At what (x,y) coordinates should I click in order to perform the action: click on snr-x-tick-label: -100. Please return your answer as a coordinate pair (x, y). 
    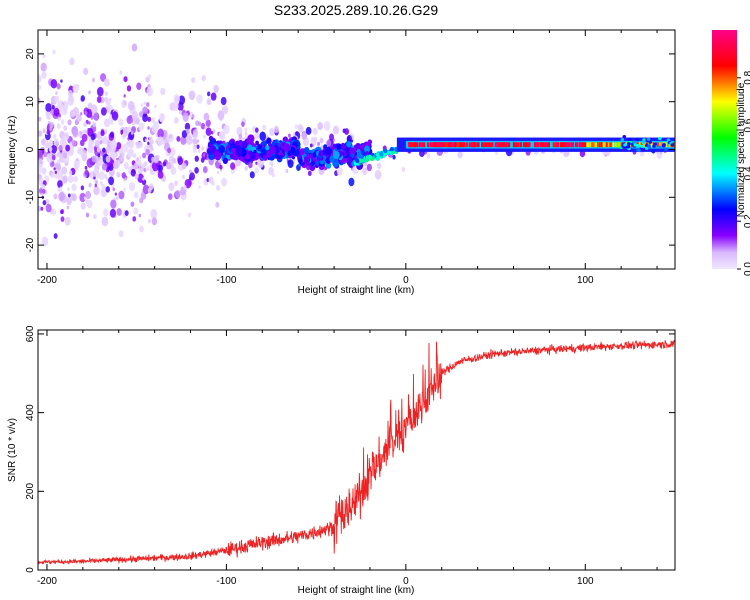
    Looking at the image, I should click on (226, 581).